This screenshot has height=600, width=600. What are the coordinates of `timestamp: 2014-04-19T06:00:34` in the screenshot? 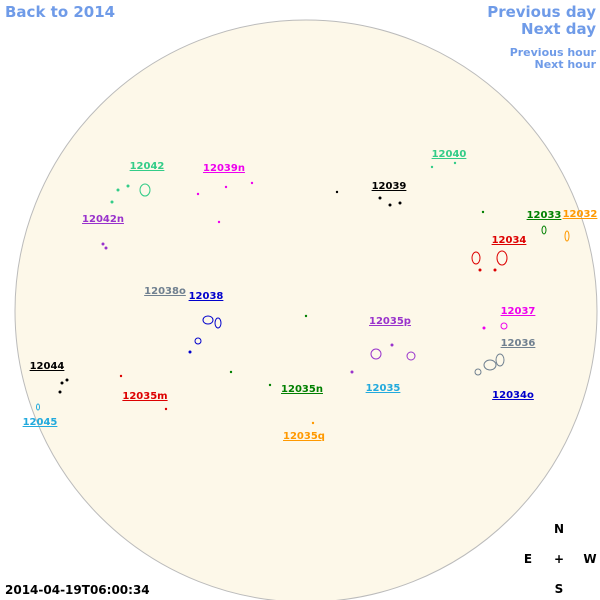 It's located at (77, 590).